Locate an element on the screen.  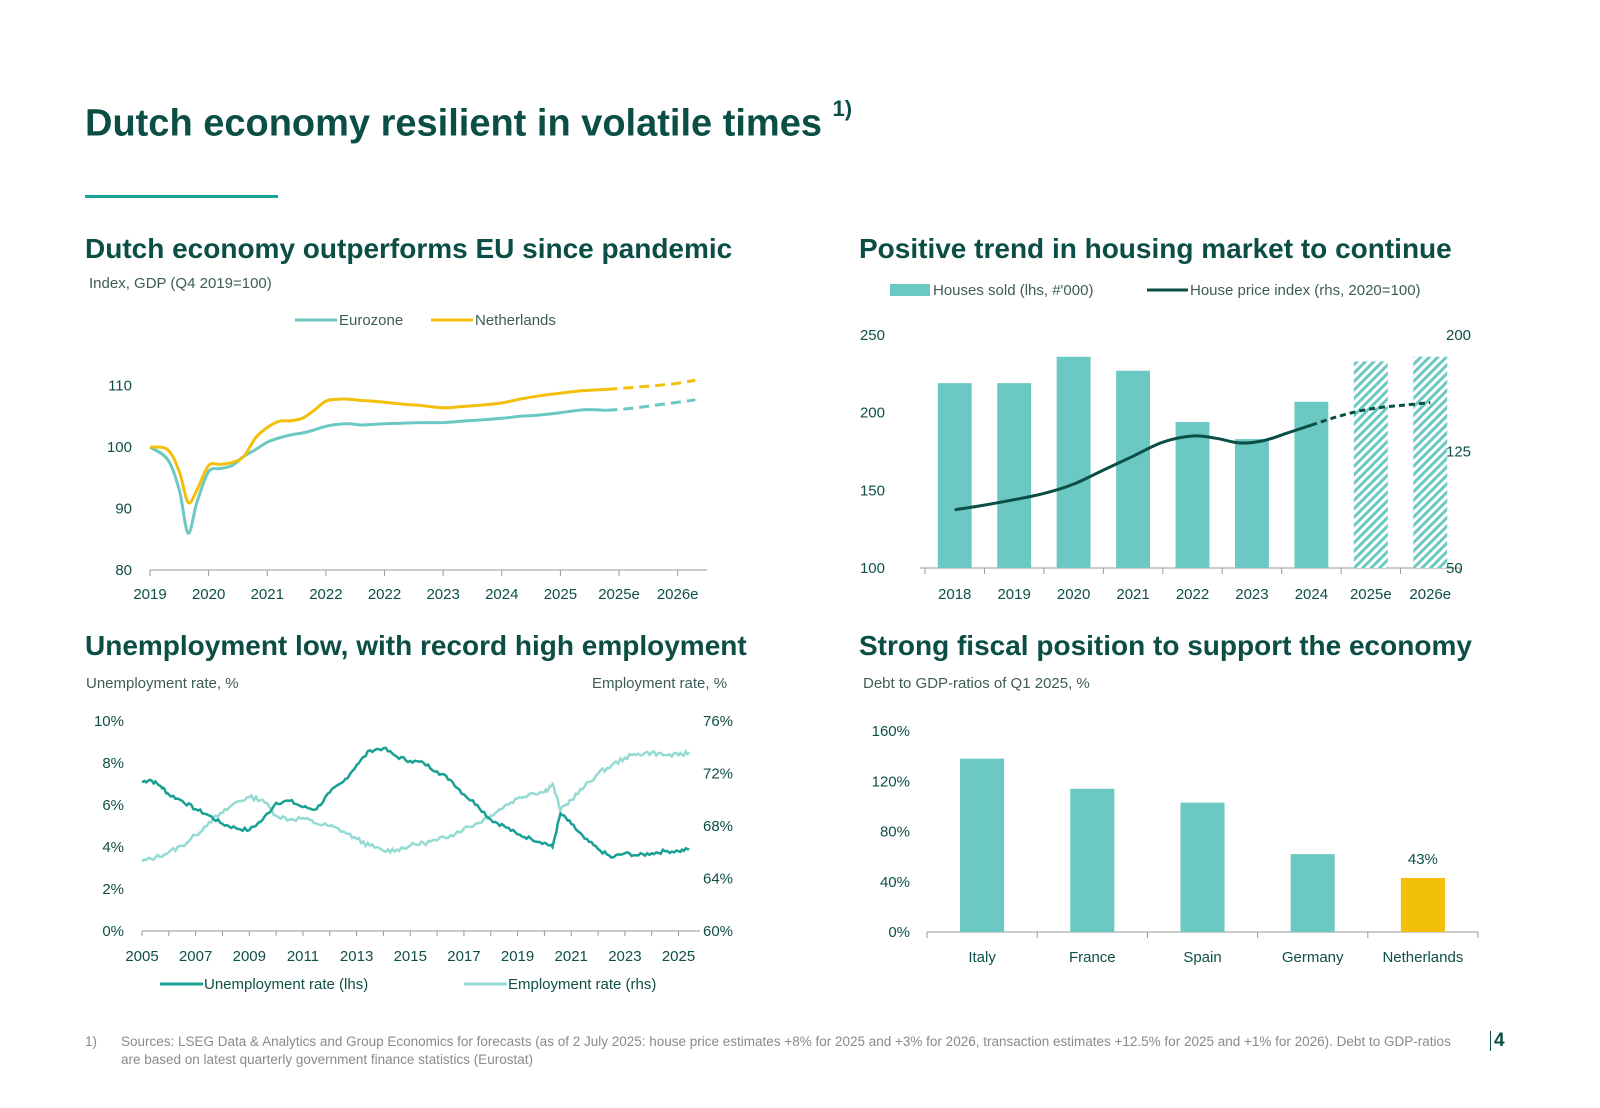
labour-y-tick-label: 8% is located at coordinates (113, 763).